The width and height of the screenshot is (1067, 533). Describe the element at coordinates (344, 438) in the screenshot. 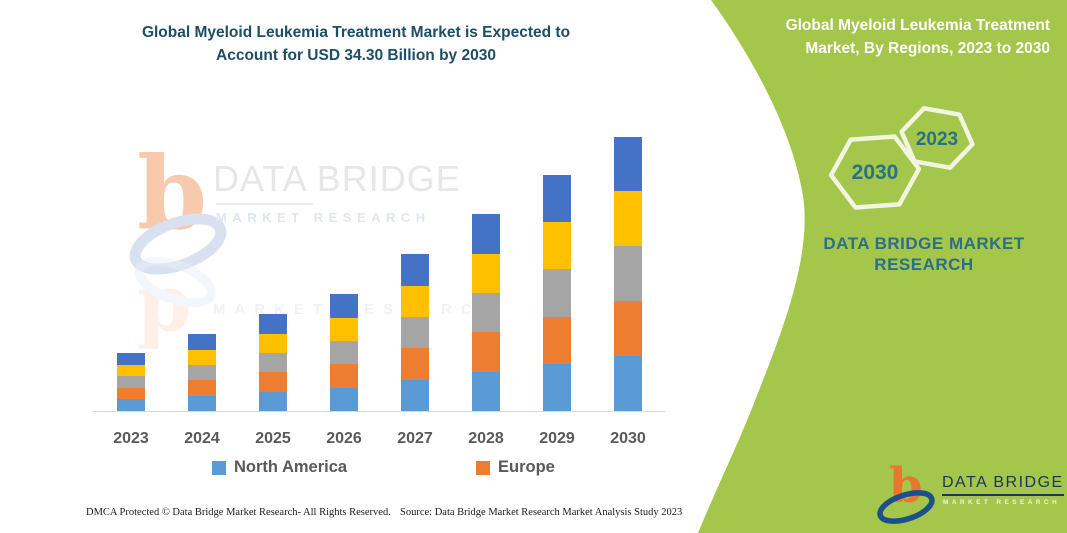

I see `x-axis-label: 2026` at that location.